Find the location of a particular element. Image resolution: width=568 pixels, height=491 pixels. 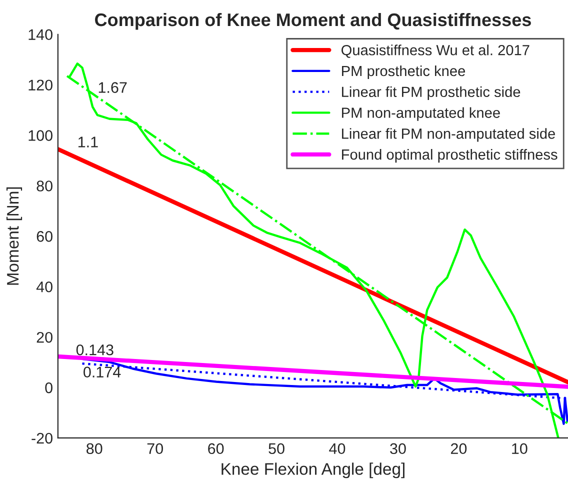

x-tick-label: 60 is located at coordinates (216, 448).